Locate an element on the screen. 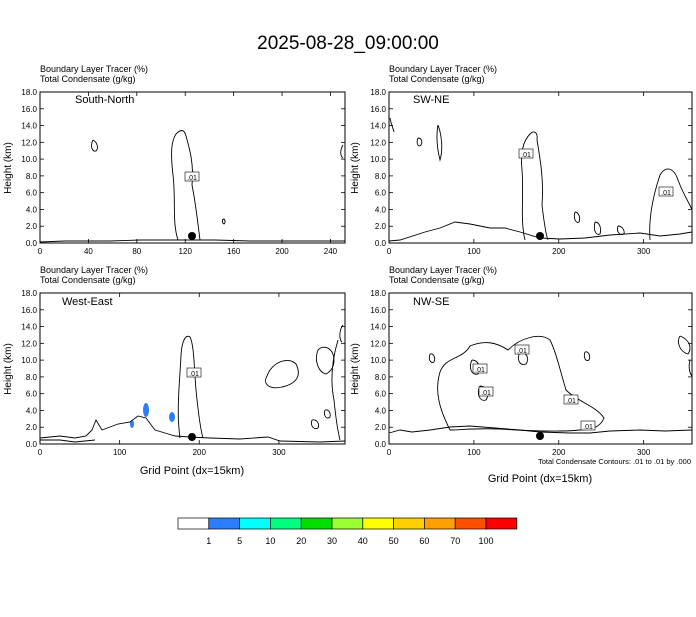 This screenshot has width=696, height=617. contour-label-box: .01 .01 .01 .01 .01 is located at coordinates (534, 387).